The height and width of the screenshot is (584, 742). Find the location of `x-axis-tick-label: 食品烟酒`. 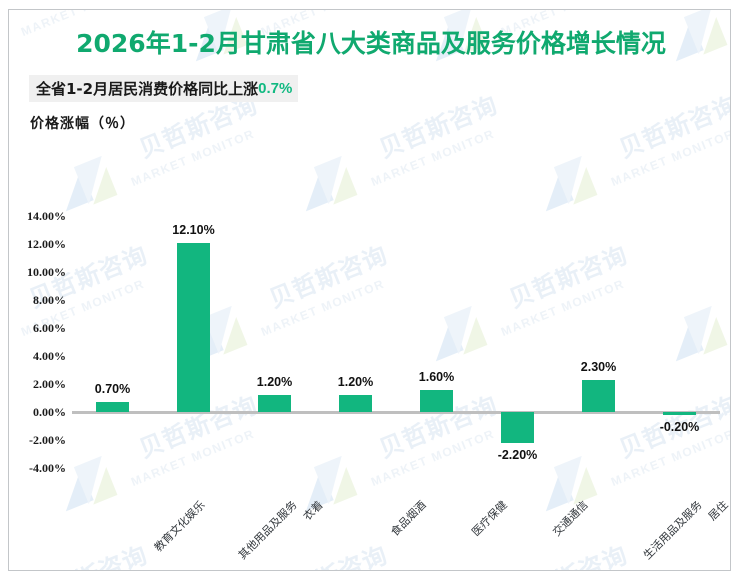

x-axis-tick-label: 食品烟酒 is located at coordinates (408, 518).